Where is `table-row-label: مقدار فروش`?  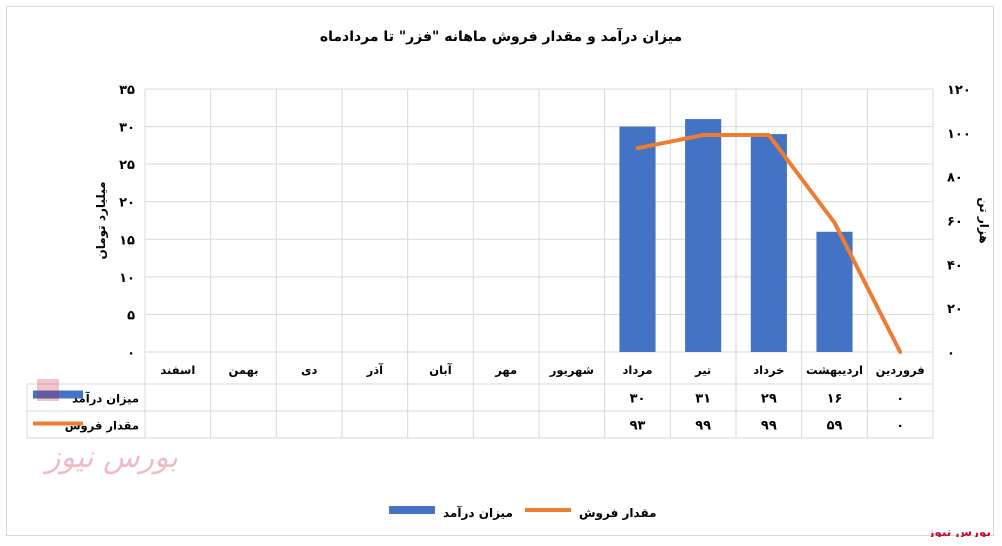
table-row-label: مقدار فروش is located at coordinates (102, 426).